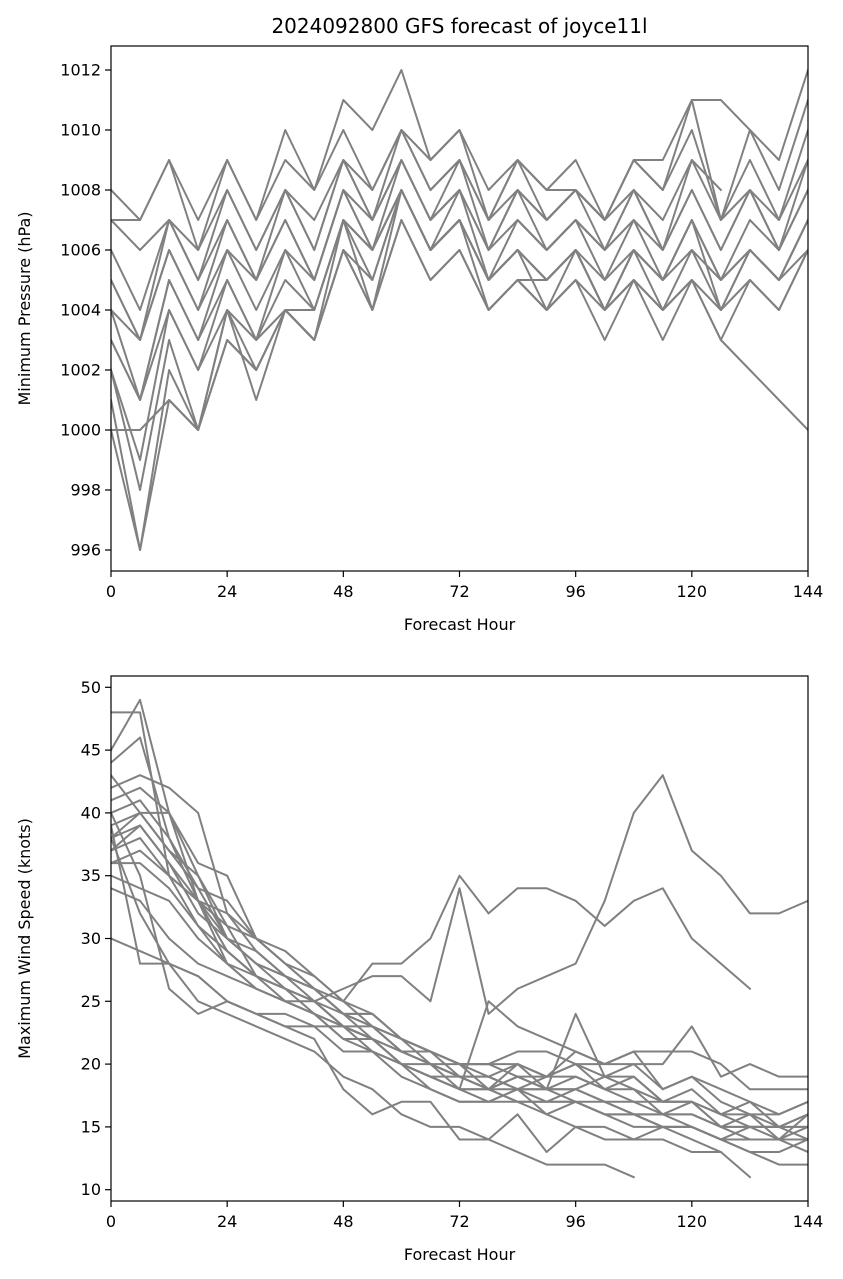 The image size is (843, 1279). I want to click on y-tick-label: 998, so click(85, 490).